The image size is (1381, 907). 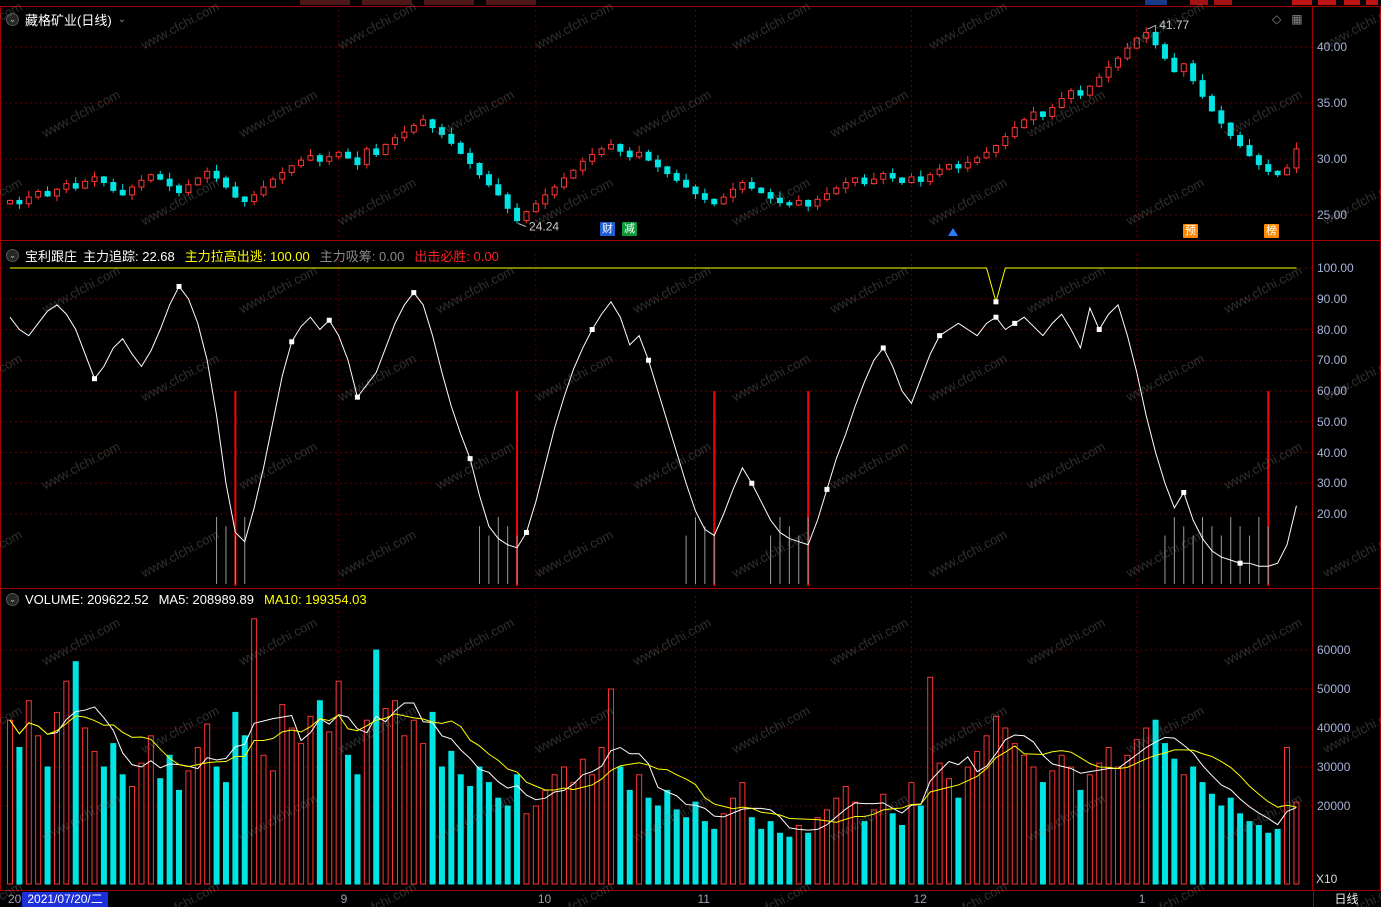 I want to click on kline-toolbox: ◇ ▦, so click(x=1287, y=19).